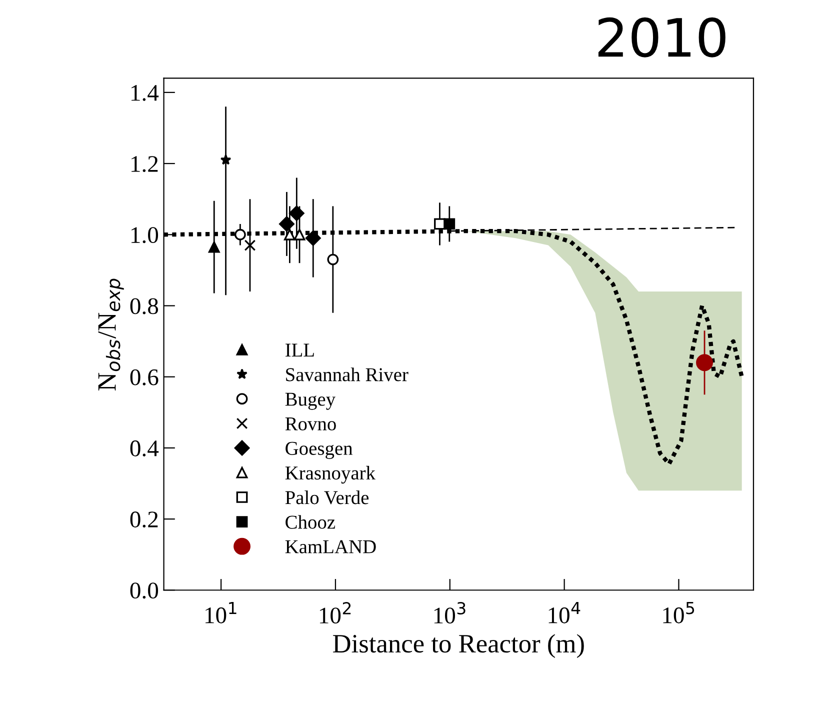 Image resolution: width=819 pixels, height=711 pixels. What do you see at coordinates (311, 522) in the screenshot?
I see `legend-label: Chooz` at bounding box center [311, 522].